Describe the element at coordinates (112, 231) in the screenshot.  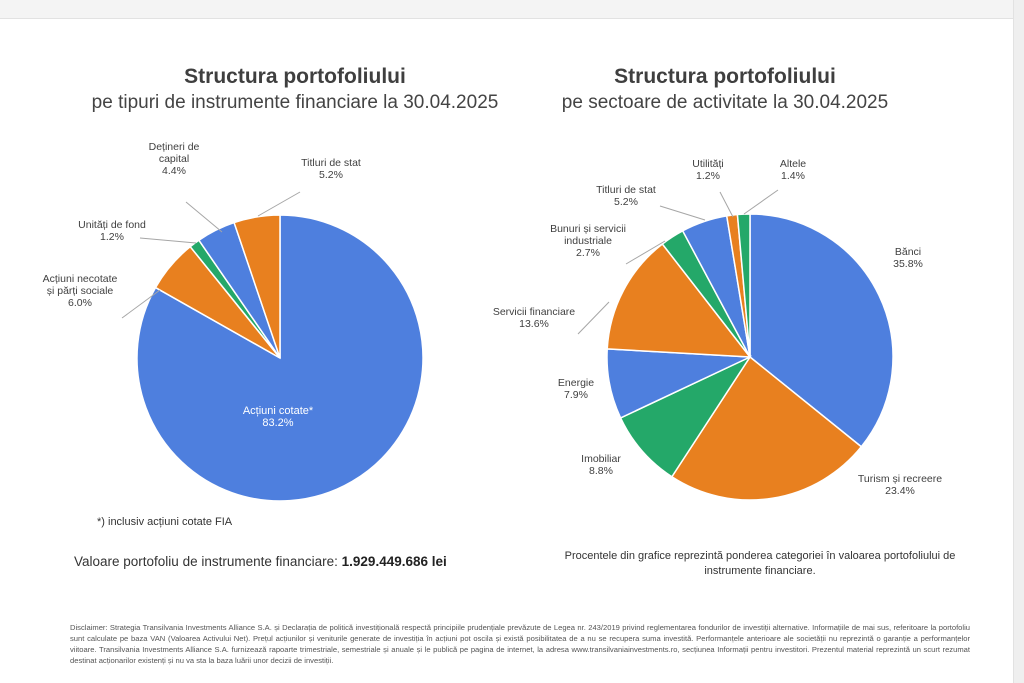
I see `pie1-label-3: Unități de fond 1.2%` at that location.